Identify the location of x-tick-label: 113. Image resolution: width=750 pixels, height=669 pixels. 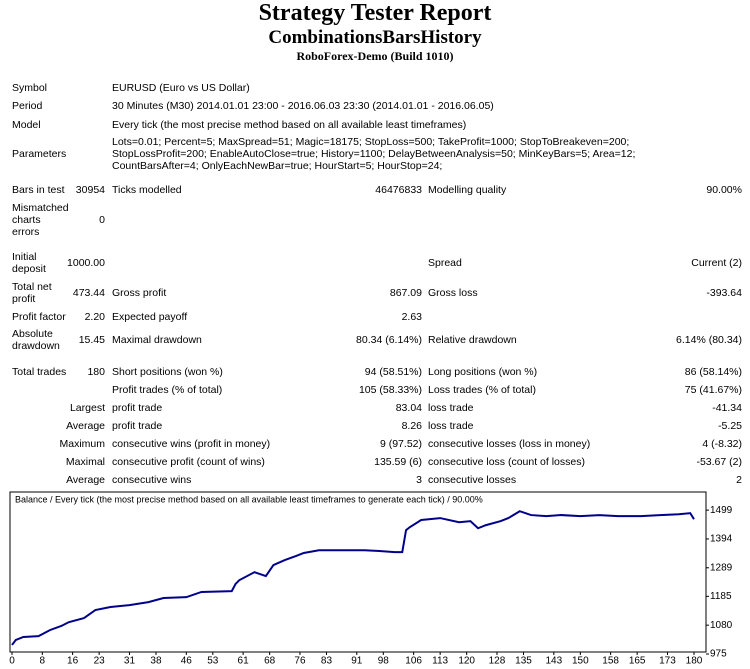
(440, 661).